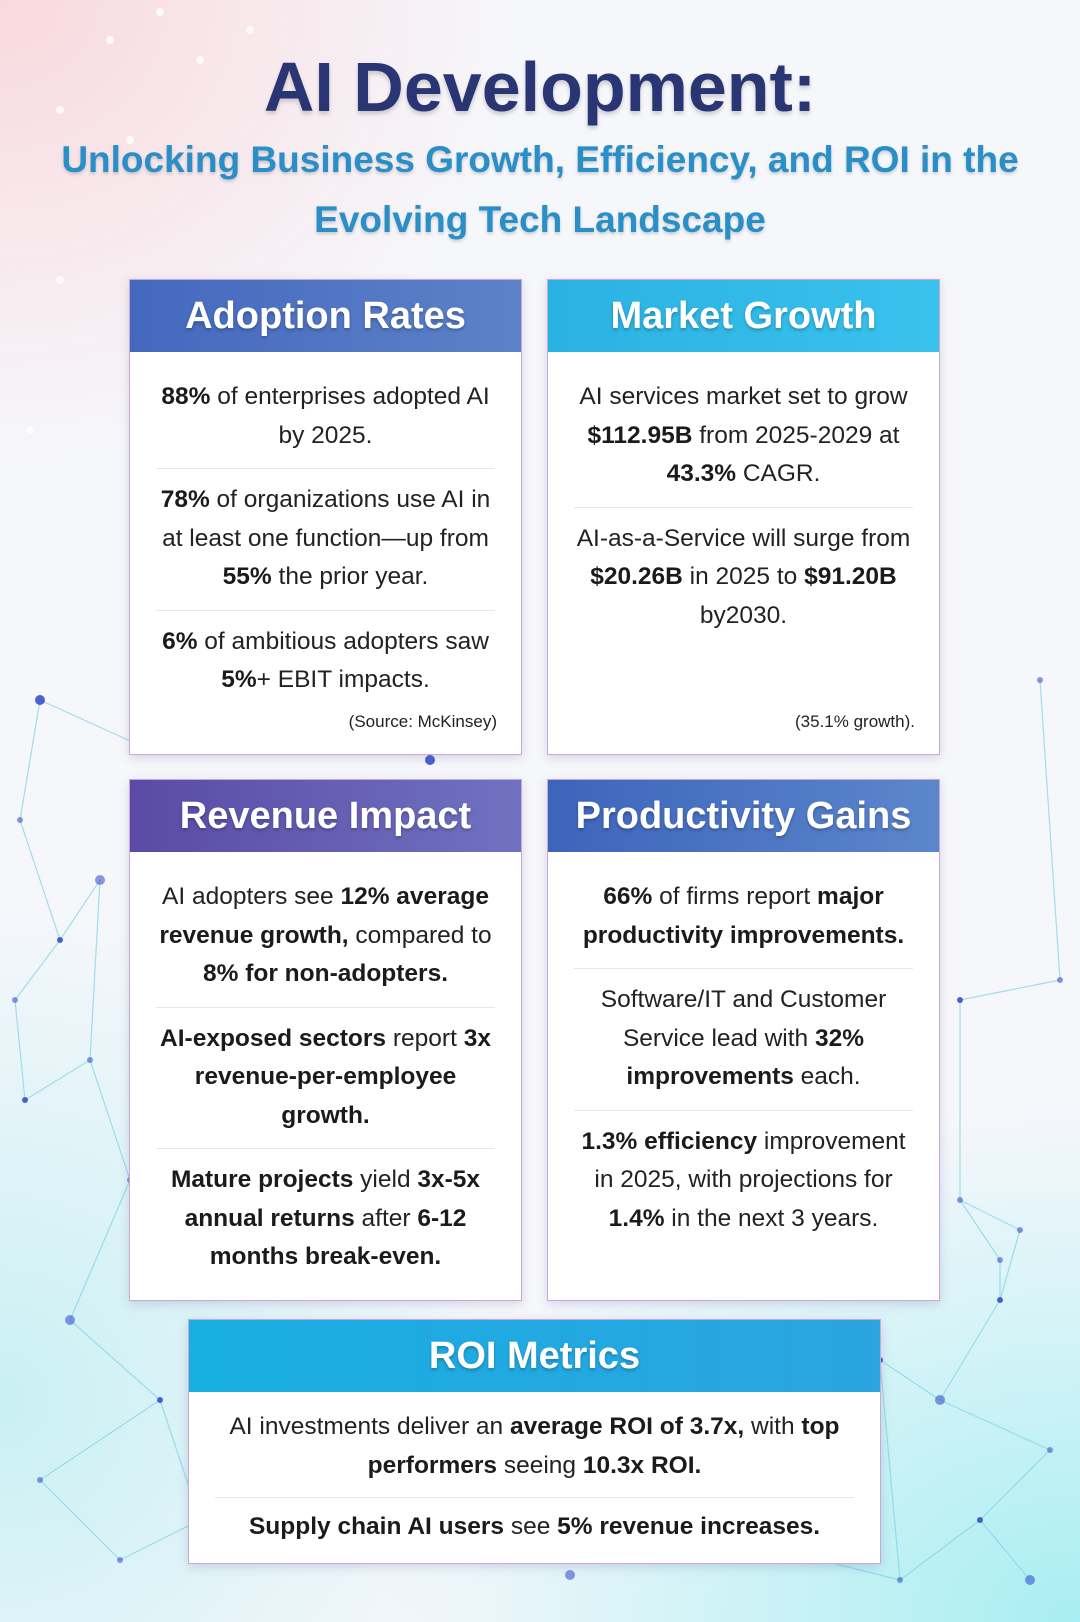 Image resolution: width=1080 pixels, height=1622 pixels. Describe the element at coordinates (628, 896) in the screenshot. I see `stat-highlight: 66%` at that location.